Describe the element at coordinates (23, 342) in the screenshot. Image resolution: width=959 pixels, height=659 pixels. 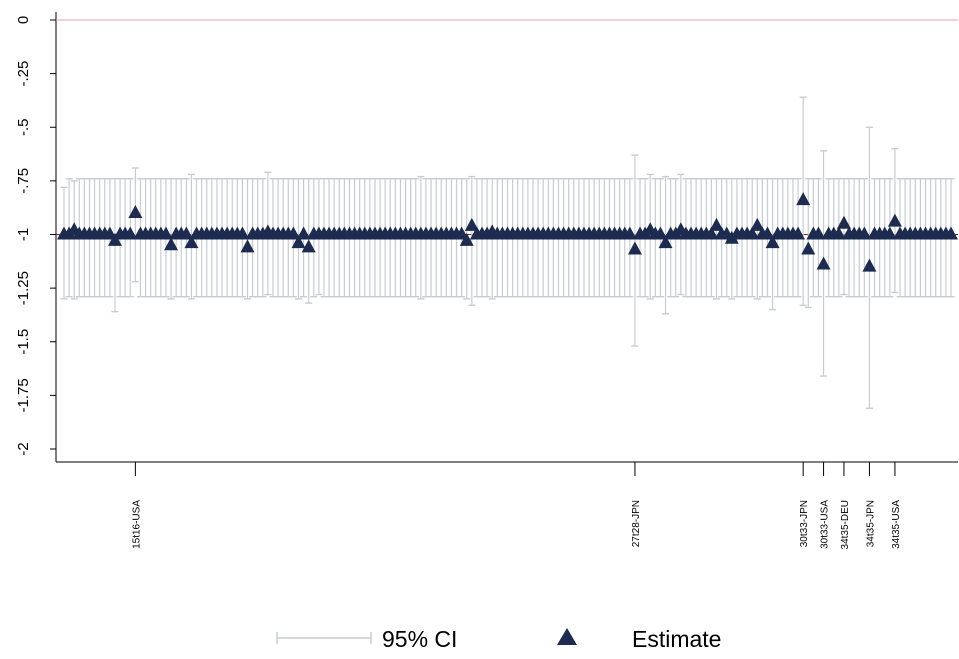
I see `y-tick-label: -1.5` at that location.